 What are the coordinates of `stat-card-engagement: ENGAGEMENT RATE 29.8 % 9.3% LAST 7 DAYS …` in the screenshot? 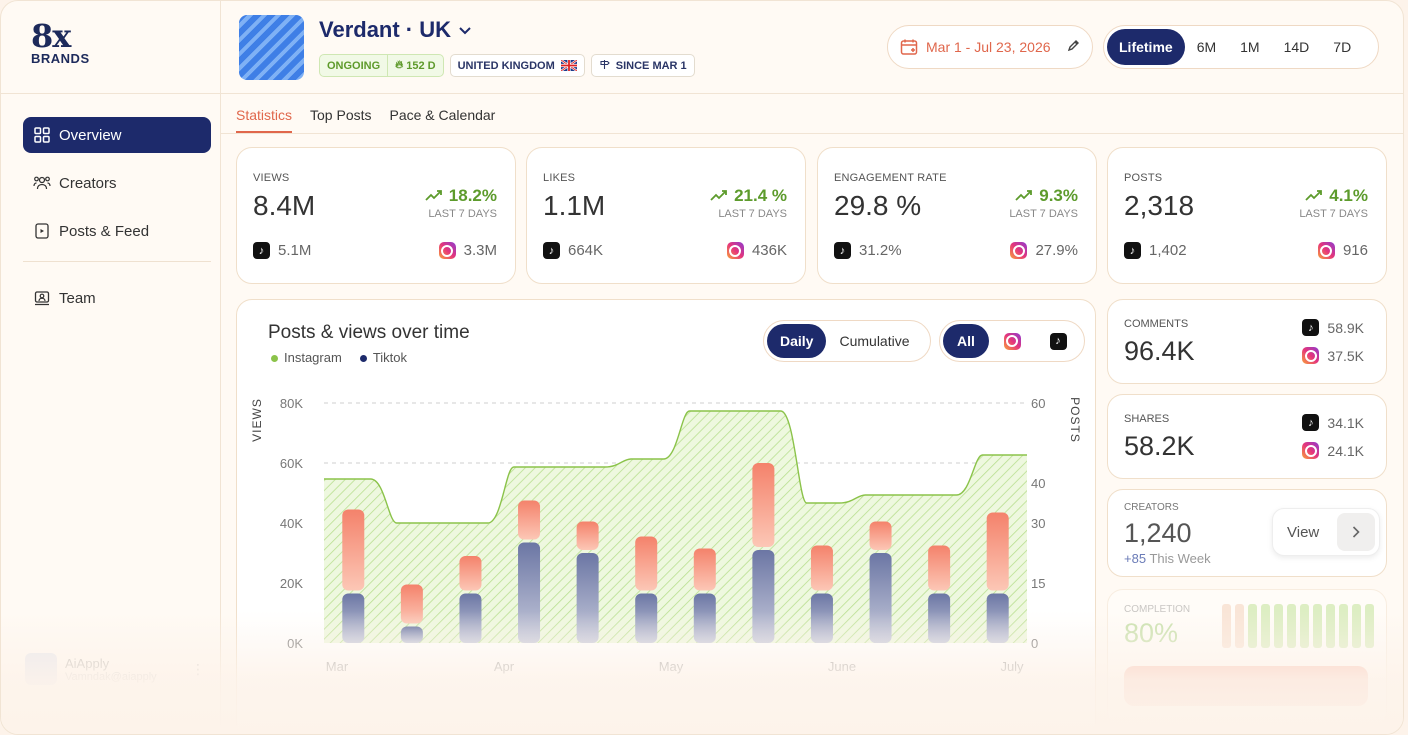 It's located at (957, 215).